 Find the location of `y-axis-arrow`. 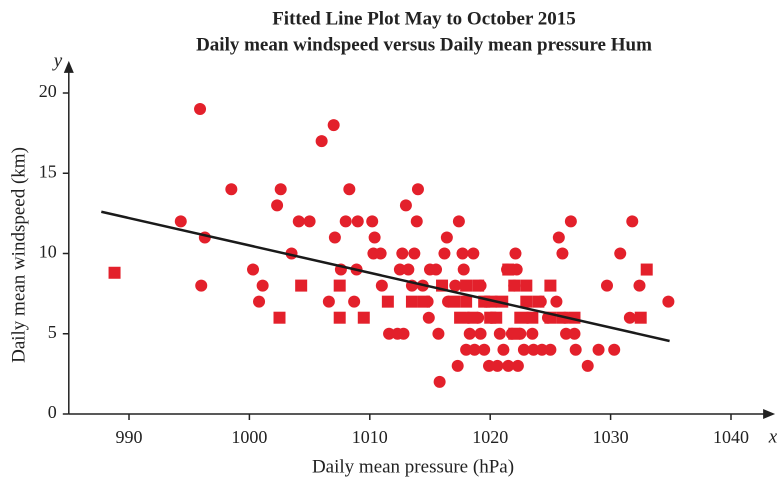

y-axis-arrow is located at coordinates (68, 66).